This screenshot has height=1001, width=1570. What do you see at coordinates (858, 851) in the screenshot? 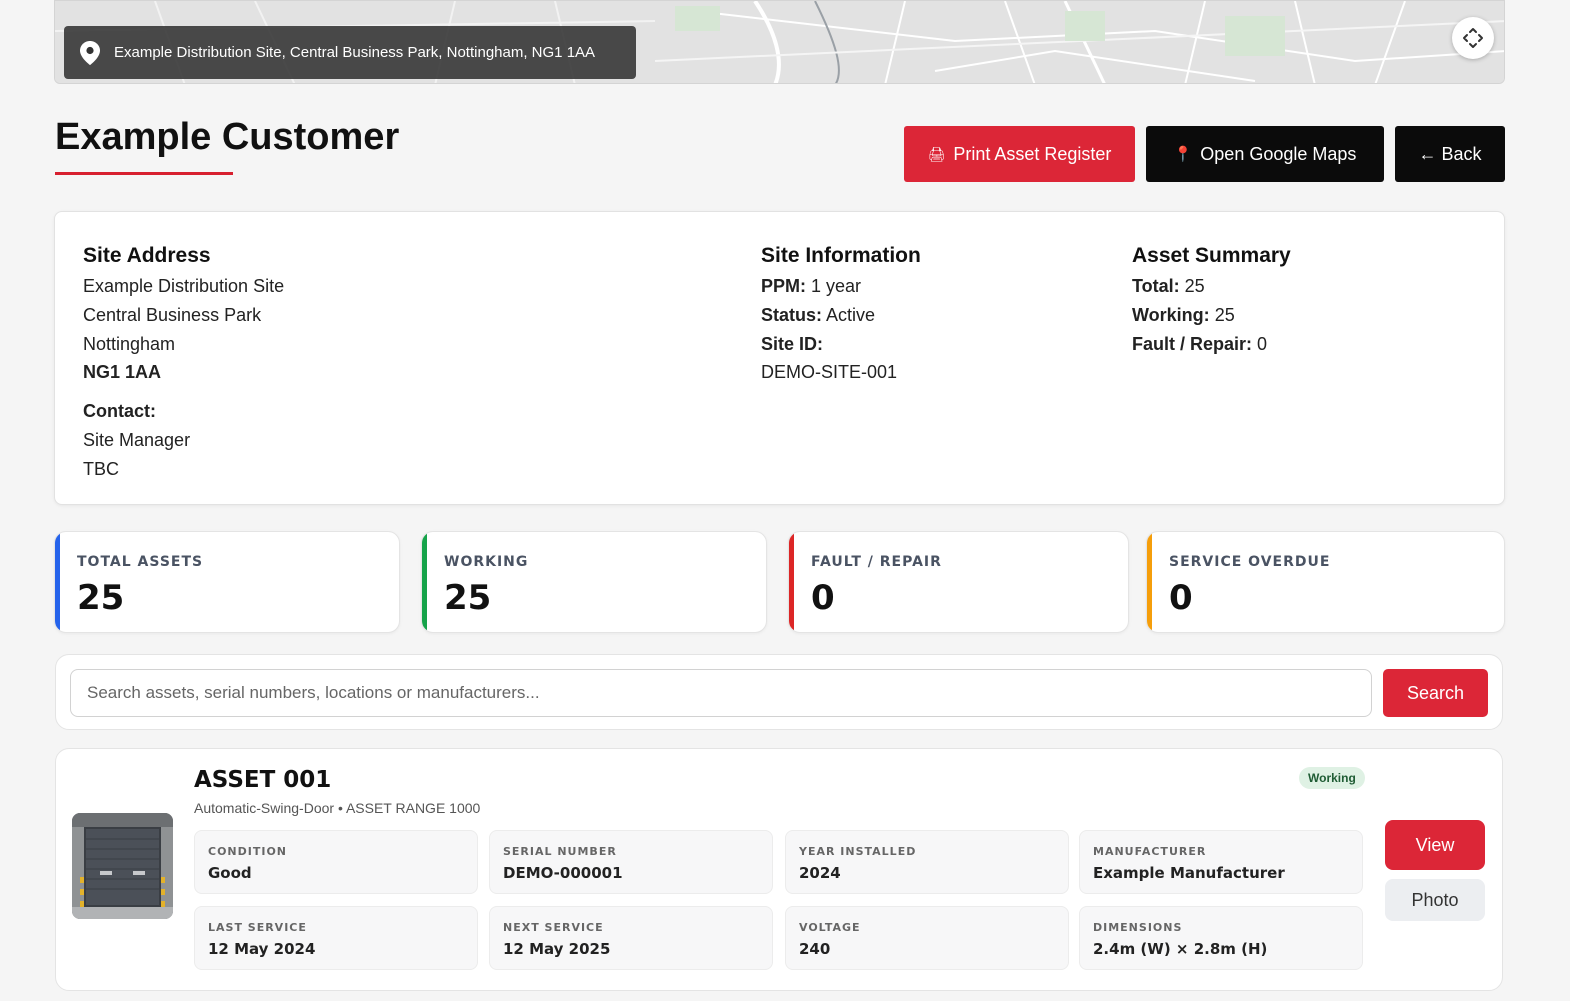
I see `field-label: YEAR INSTALLED` at bounding box center [858, 851].